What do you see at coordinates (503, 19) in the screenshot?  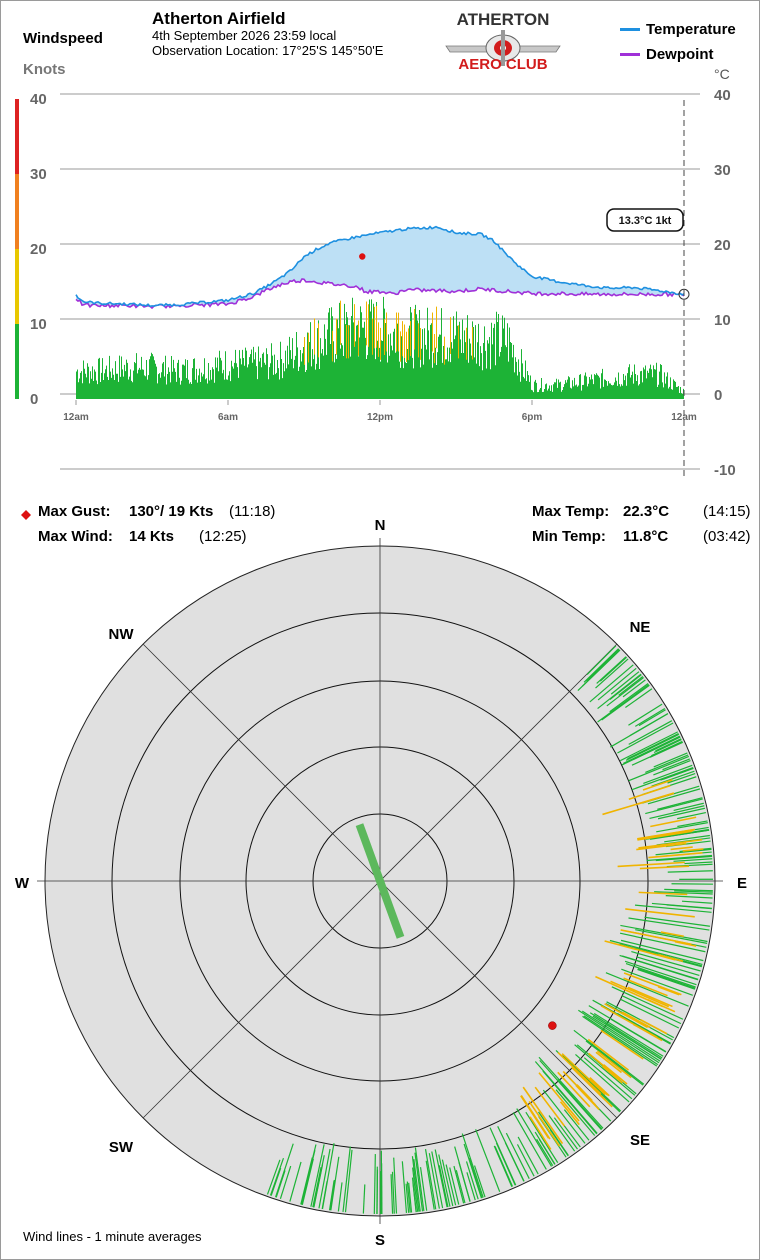 I see `logo-text-top: ATHERTON` at bounding box center [503, 19].